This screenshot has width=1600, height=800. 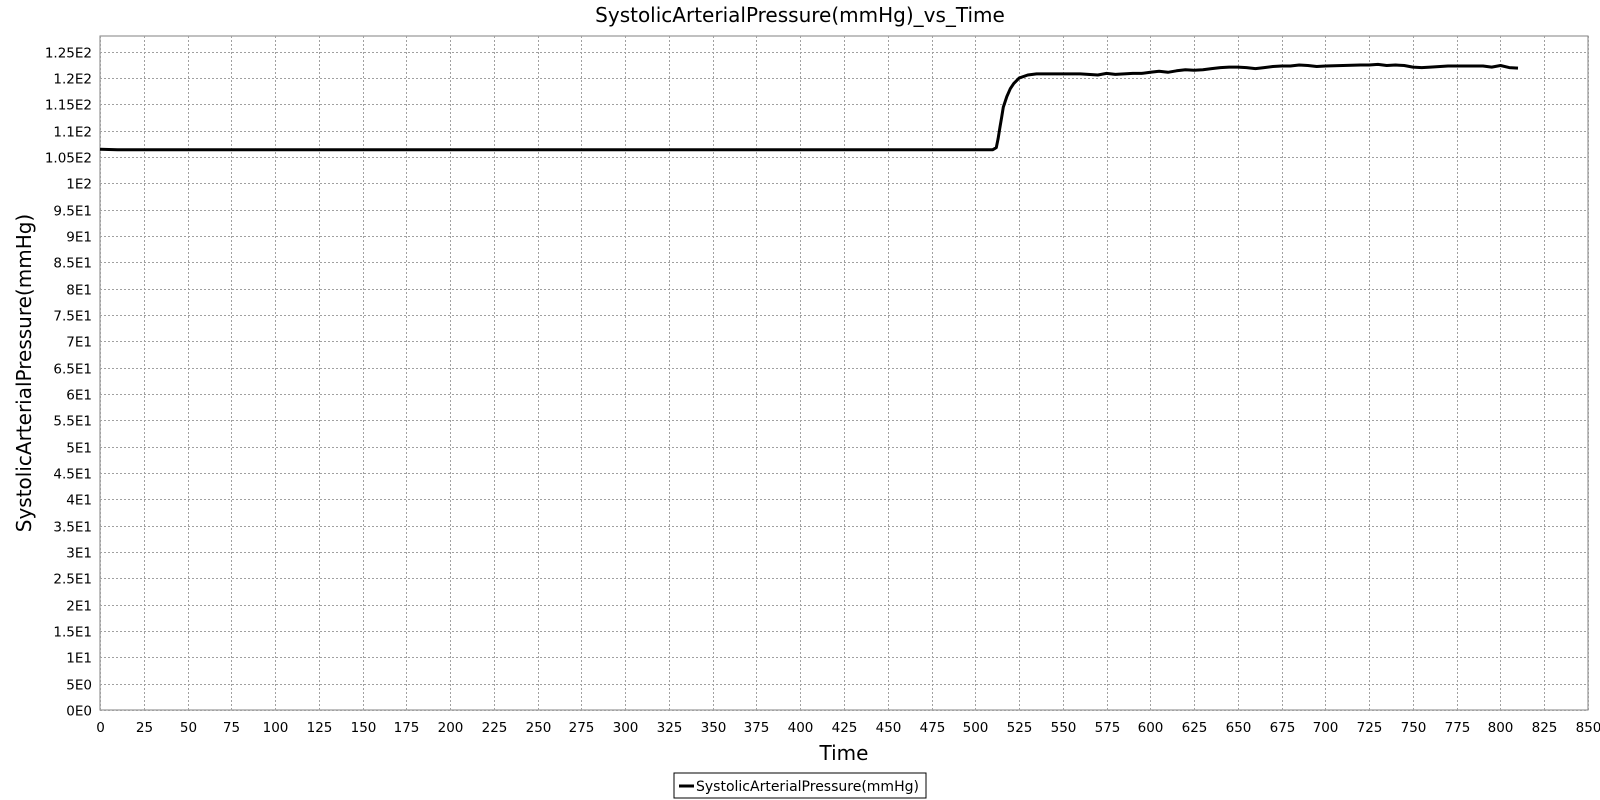 I want to click on x-tick-label: 475, so click(x=933, y=728).